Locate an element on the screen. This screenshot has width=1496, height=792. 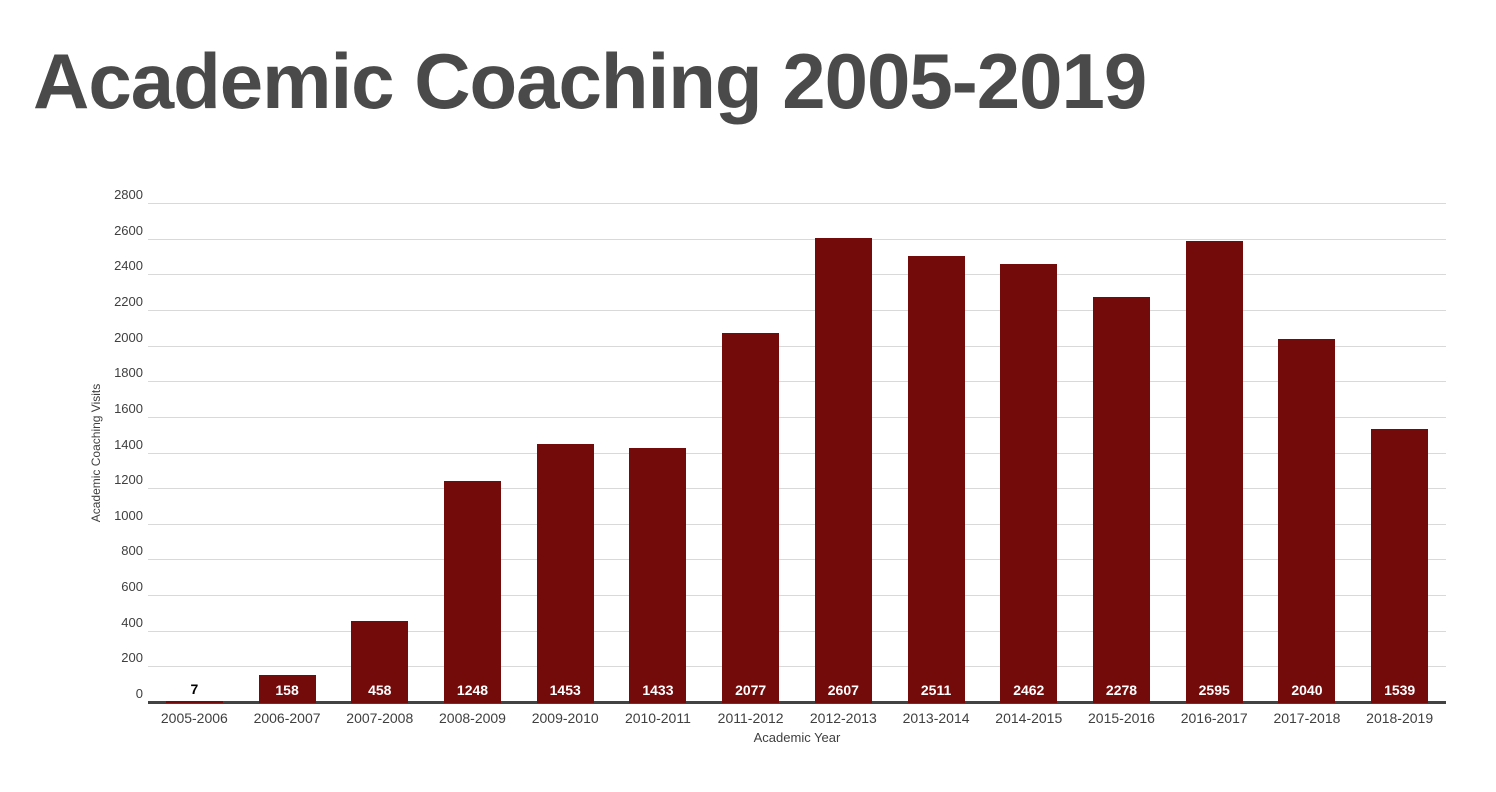
bar-value-label: 1433 is located at coordinates (658, 690).